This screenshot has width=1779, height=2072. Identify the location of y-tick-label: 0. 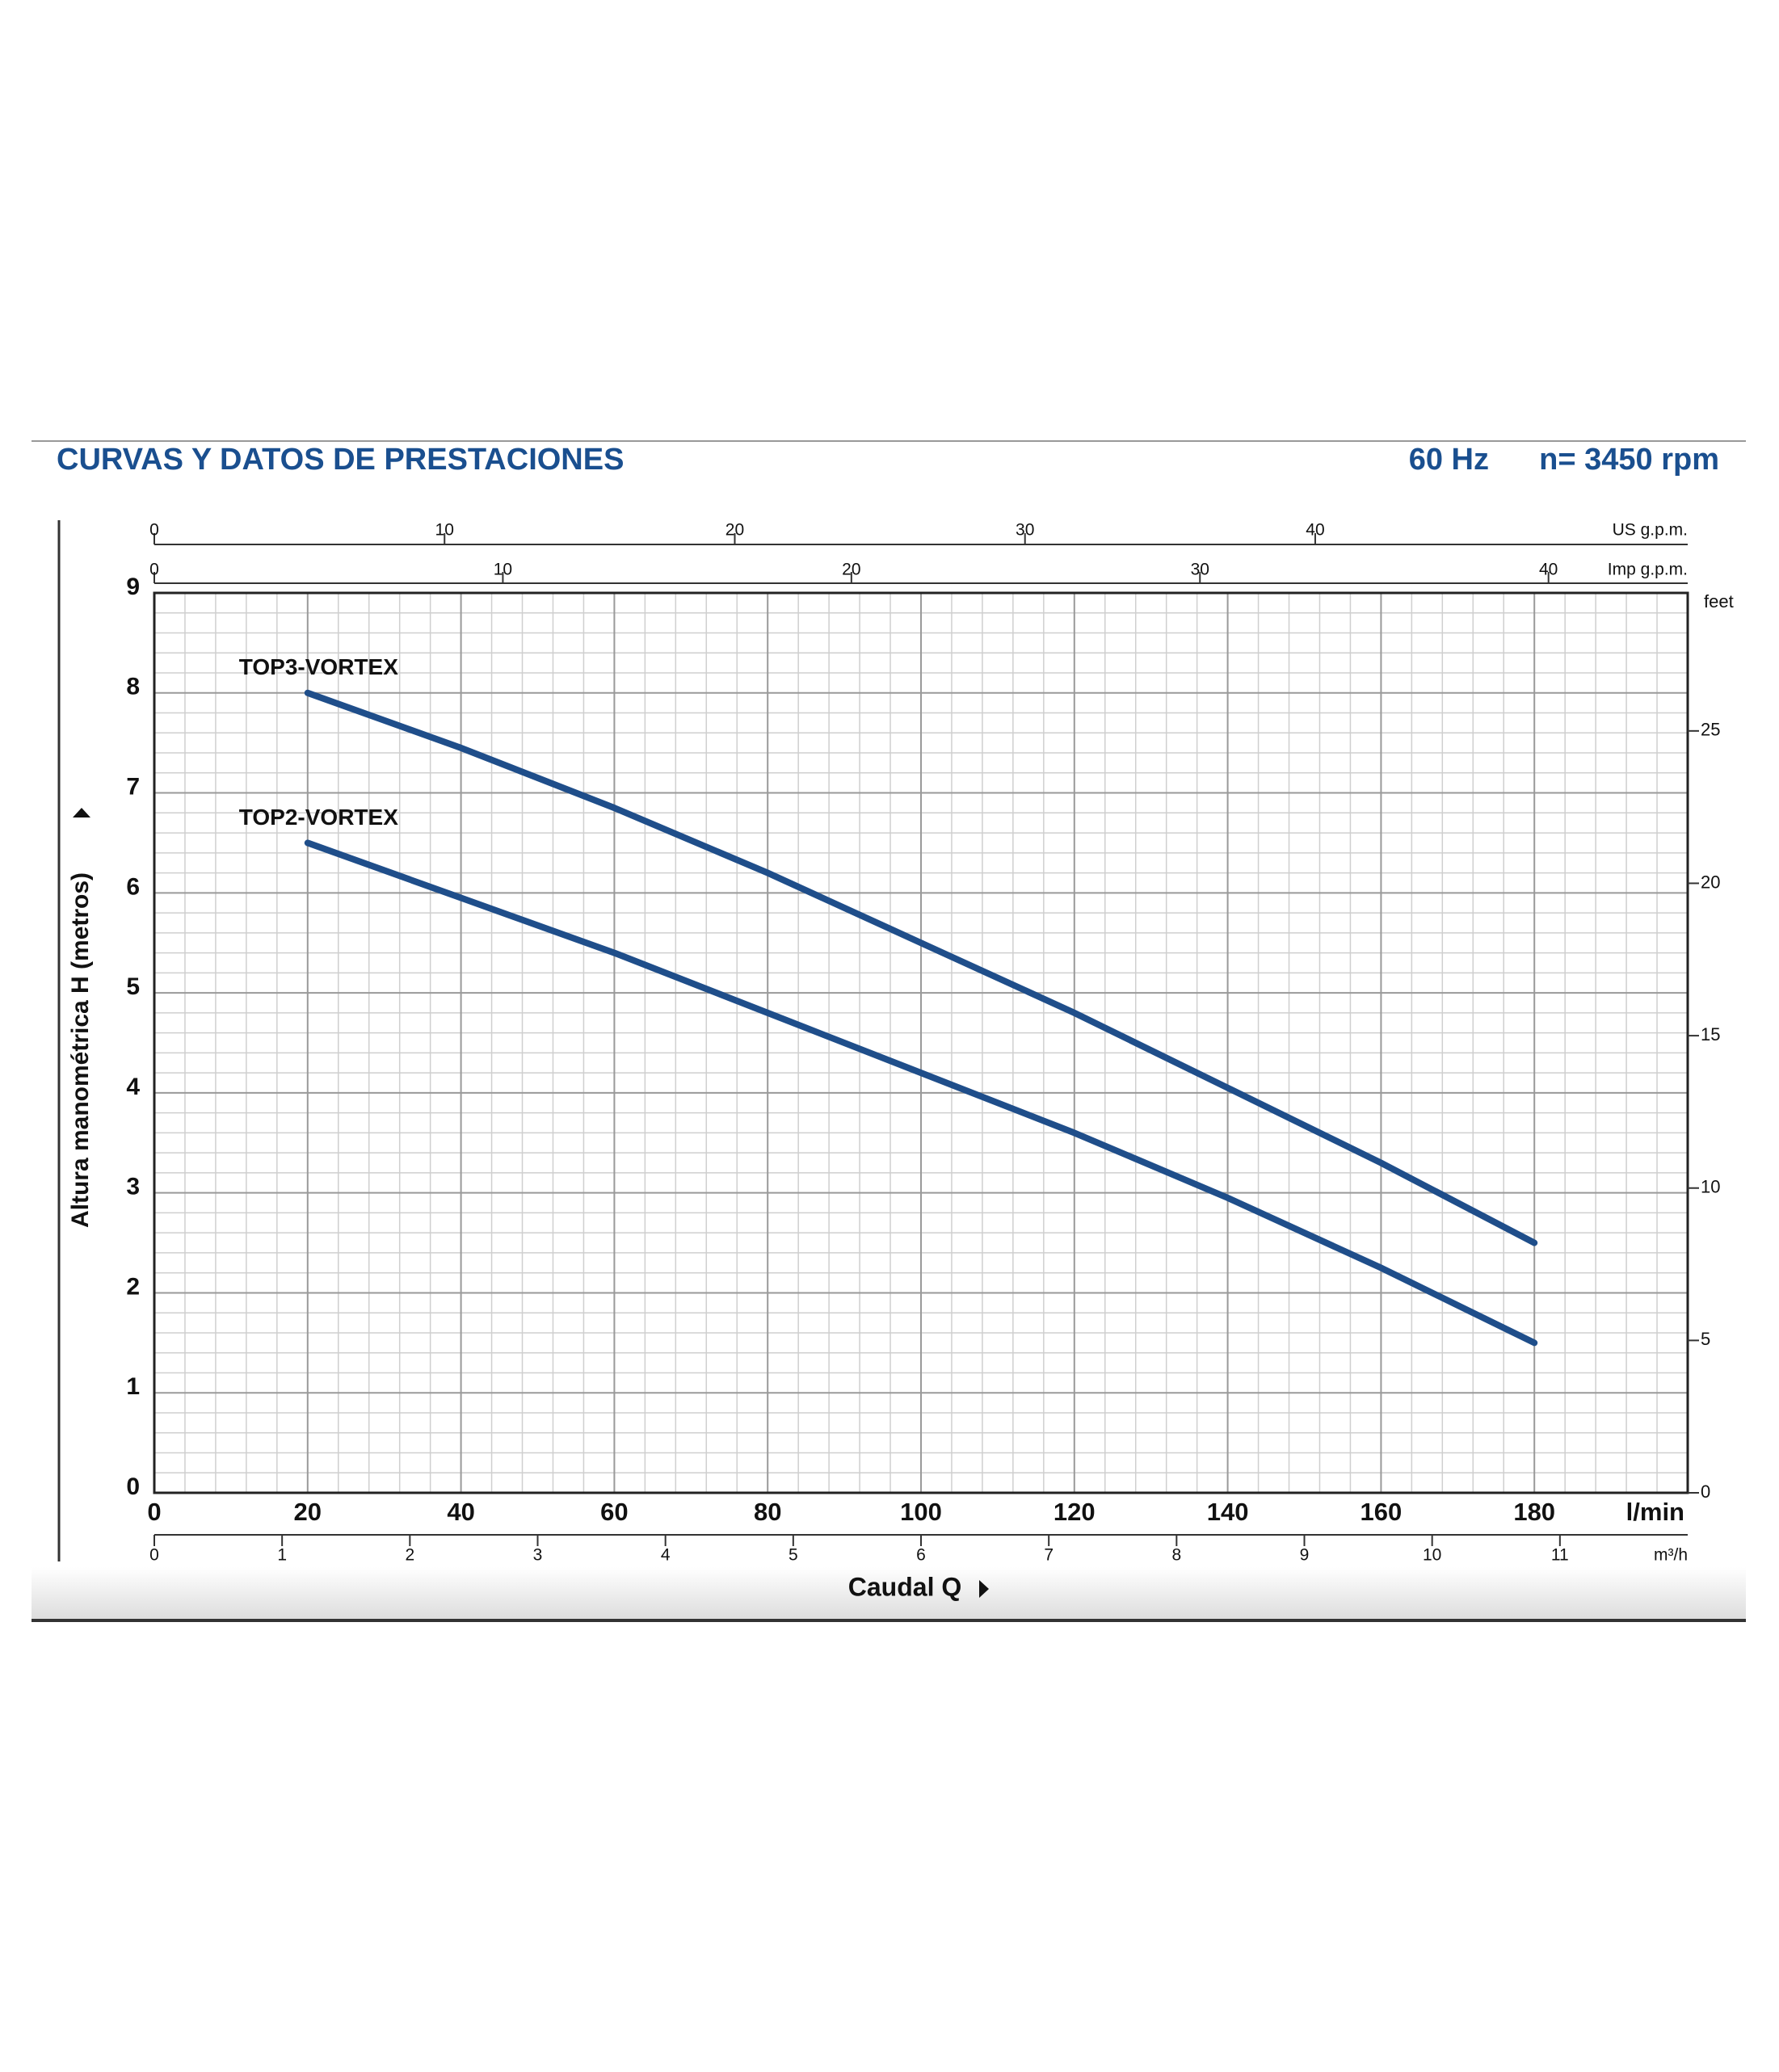
(133, 1486).